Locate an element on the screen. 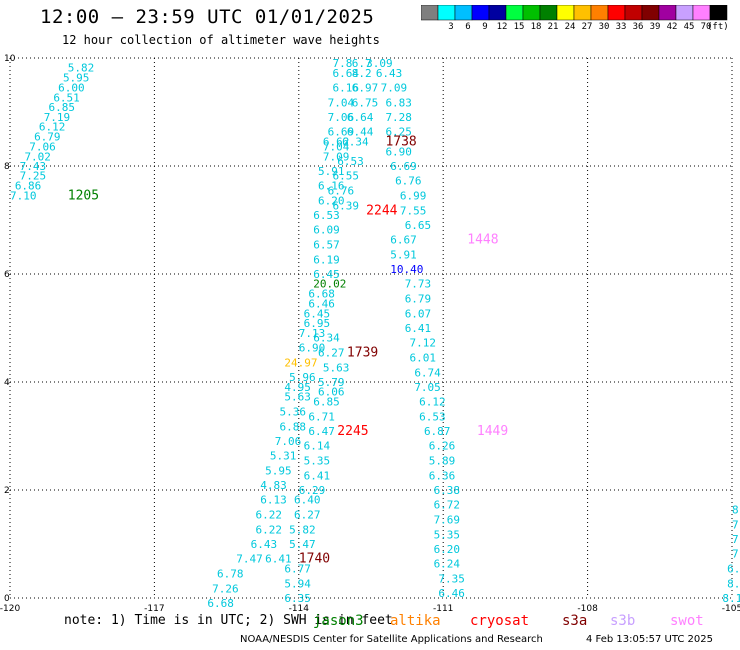 This screenshot has width=740, height=650. wave-height-value: 6.39 is located at coordinates (345, 205).